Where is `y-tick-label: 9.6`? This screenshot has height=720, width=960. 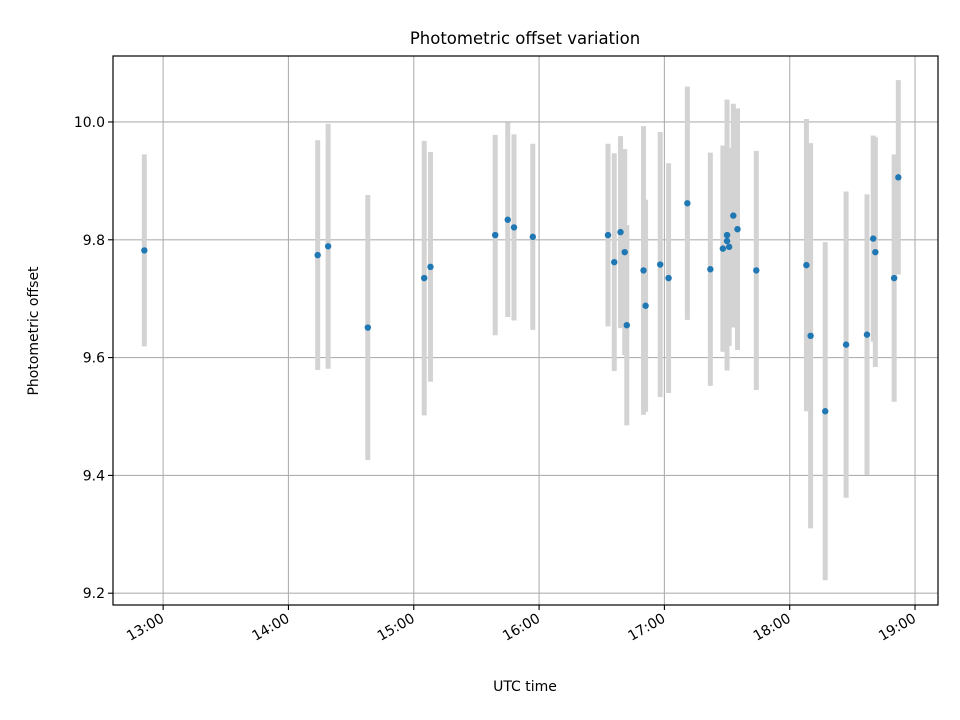 y-tick-label: 9.6 is located at coordinates (94, 359).